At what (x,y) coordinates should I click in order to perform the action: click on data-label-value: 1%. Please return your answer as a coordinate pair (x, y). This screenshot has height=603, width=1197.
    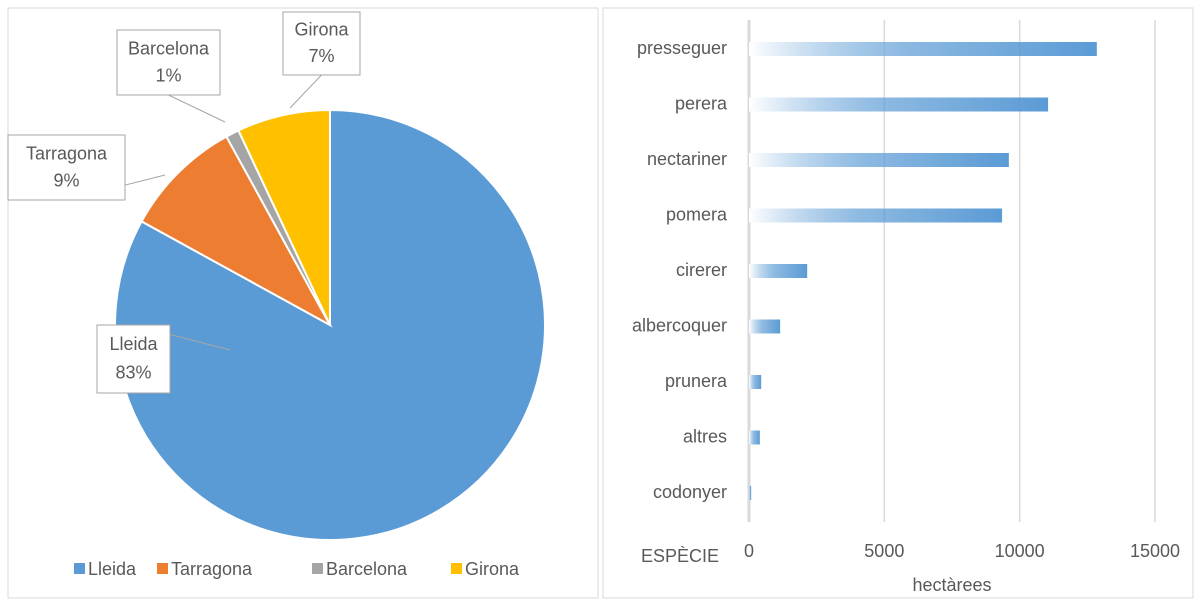
    Looking at the image, I should click on (168, 76).